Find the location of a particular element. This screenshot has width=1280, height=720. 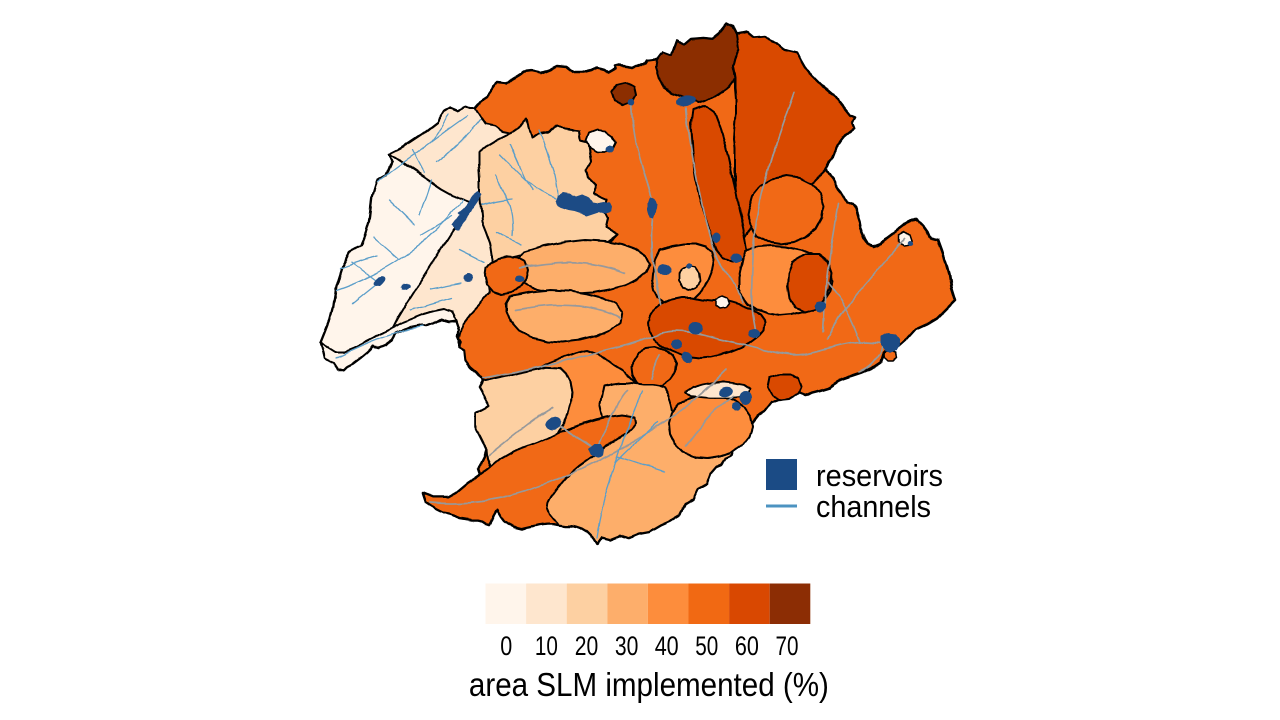

svg-text: 10 is located at coordinates (546, 646).